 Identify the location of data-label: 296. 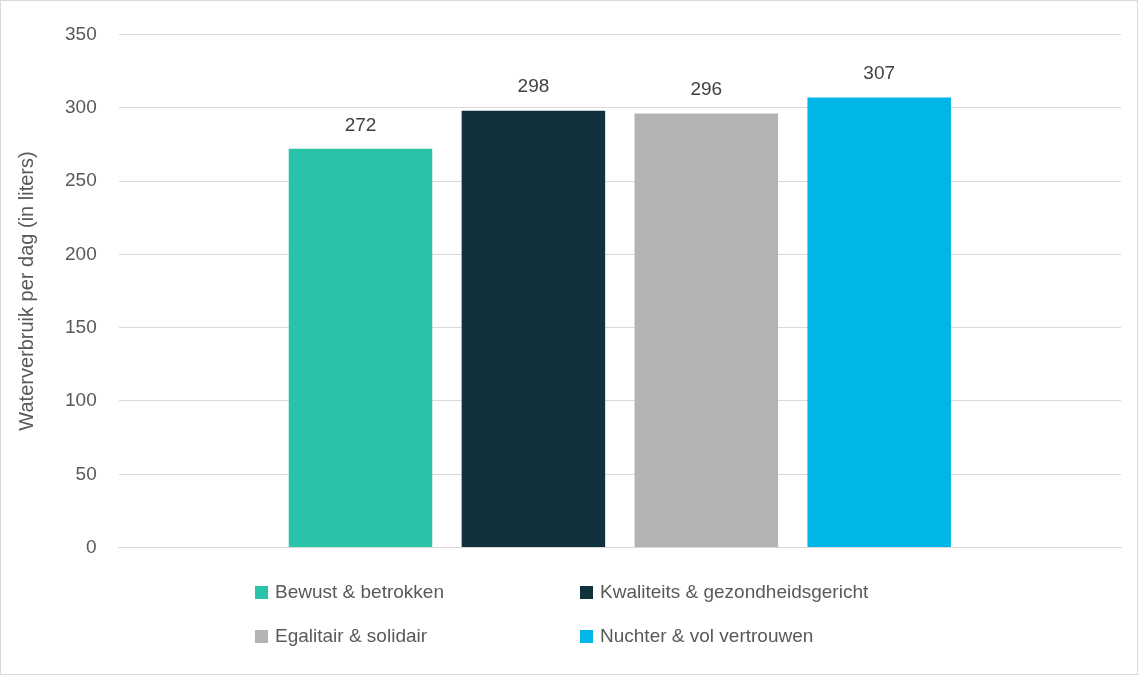
(706, 89).